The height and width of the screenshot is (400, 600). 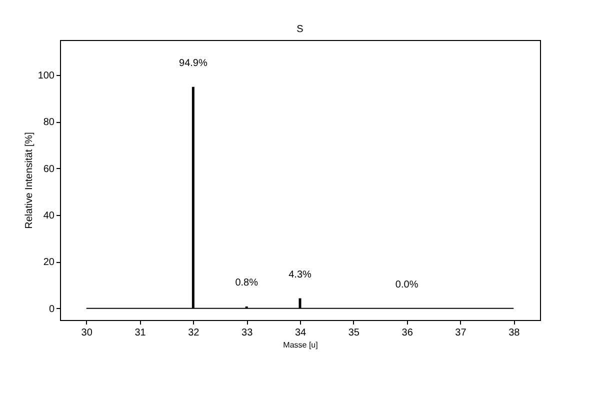 I want to click on x-axis-title: Masse [u], so click(x=300, y=345).